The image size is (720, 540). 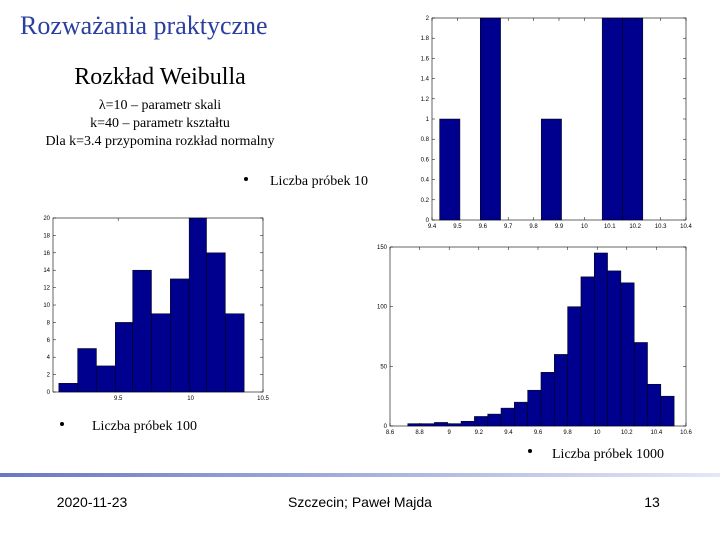 What do you see at coordinates (46, 306) in the screenshot?
I see `y-tick-label: 10` at bounding box center [46, 306].